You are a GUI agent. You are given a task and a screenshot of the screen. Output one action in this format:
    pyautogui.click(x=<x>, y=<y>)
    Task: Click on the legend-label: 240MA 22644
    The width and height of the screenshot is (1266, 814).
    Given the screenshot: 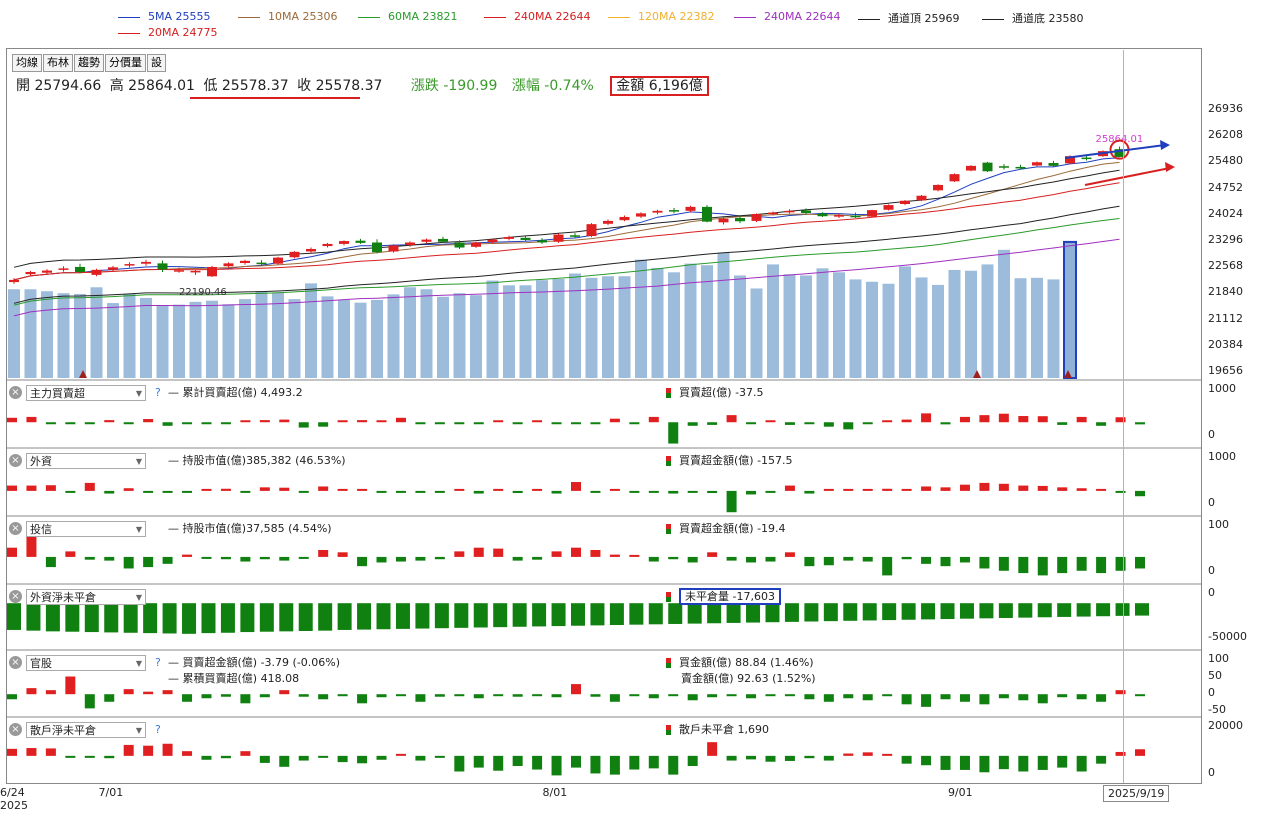 What is the action you would take?
    pyautogui.click(x=802, y=16)
    